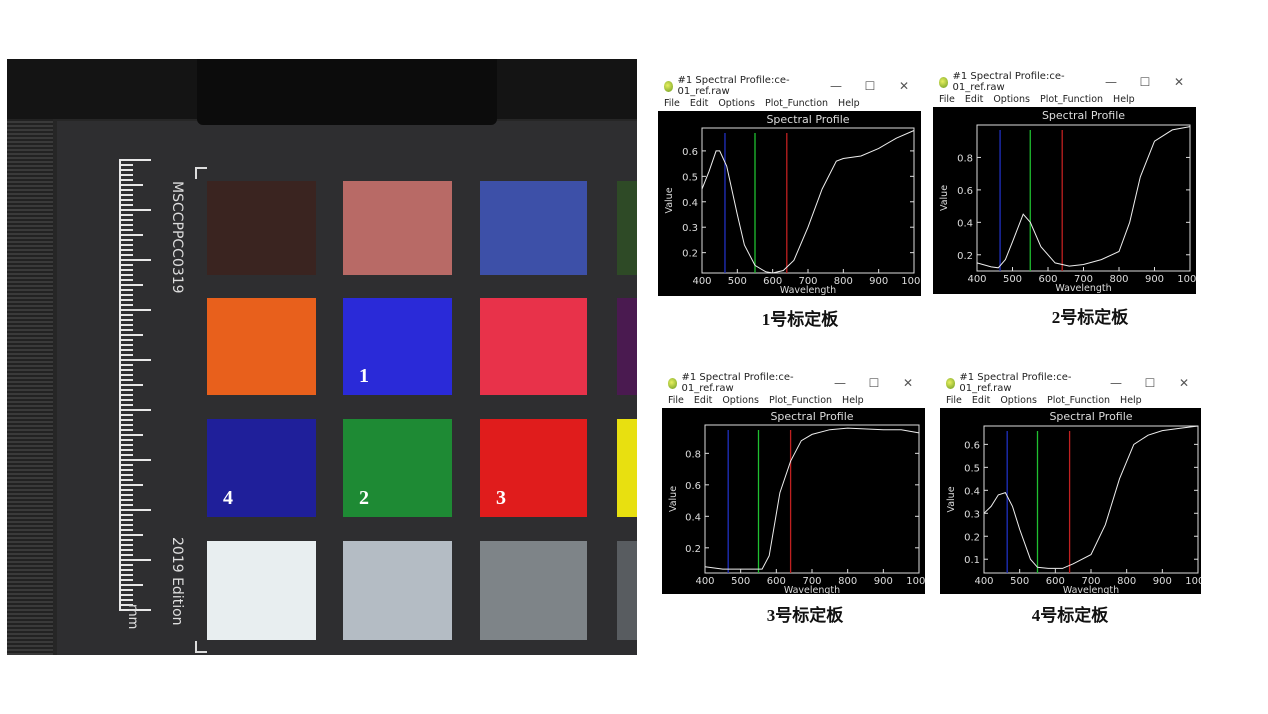 The height and width of the screenshot is (714, 1268). I want to click on y-tick-label: 0.2, so click(972, 537).